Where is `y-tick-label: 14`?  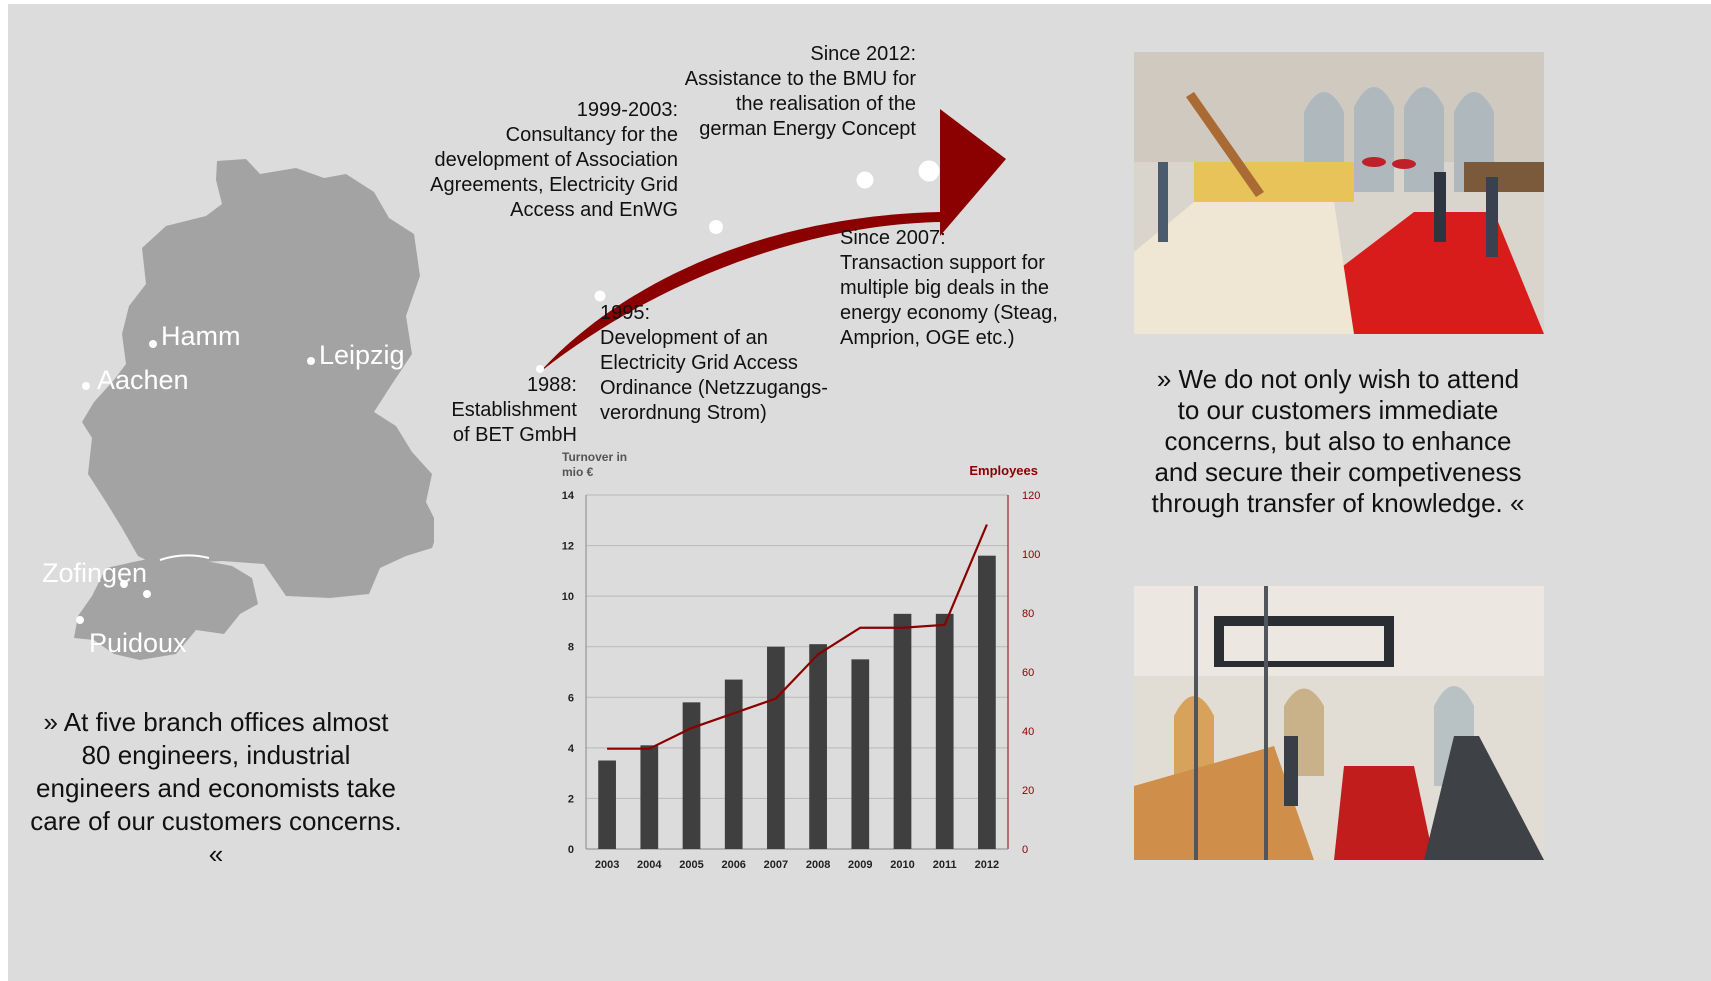 y-tick-label: 14 is located at coordinates (568, 496).